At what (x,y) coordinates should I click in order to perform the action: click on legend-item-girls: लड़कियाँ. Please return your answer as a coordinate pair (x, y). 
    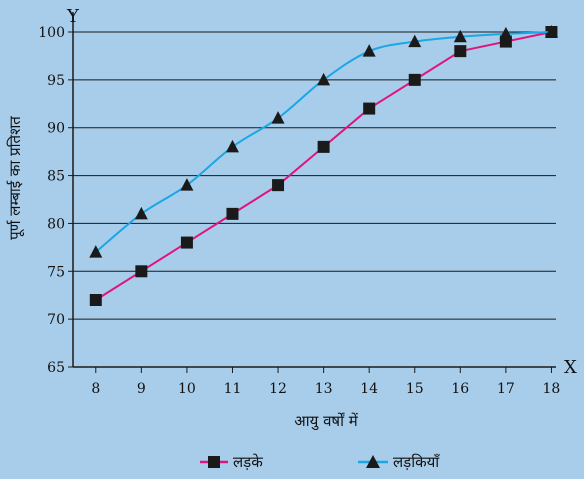
    Looking at the image, I should click on (399, 462).